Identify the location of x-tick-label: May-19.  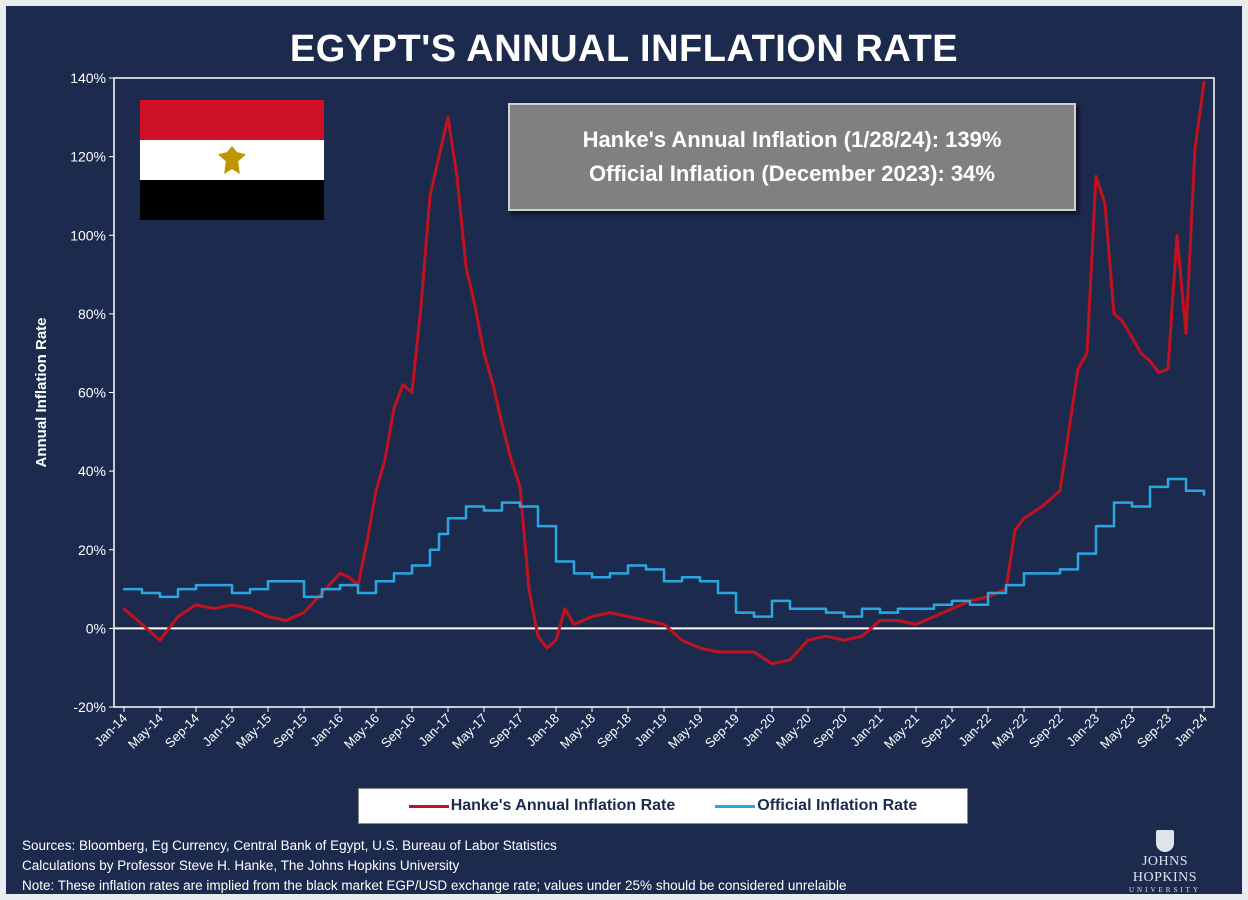
(685, 731).